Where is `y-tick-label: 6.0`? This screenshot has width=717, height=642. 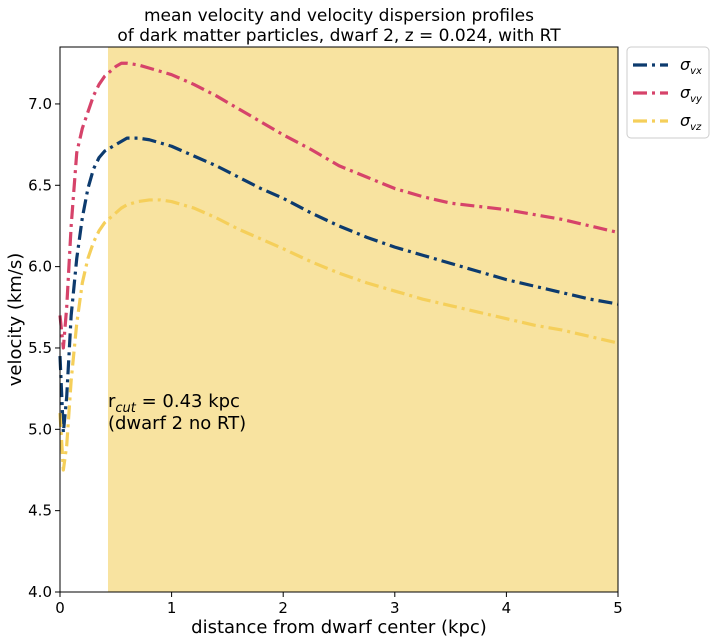 y-tick-label: 6.0 is located at coordinates (40, 267).